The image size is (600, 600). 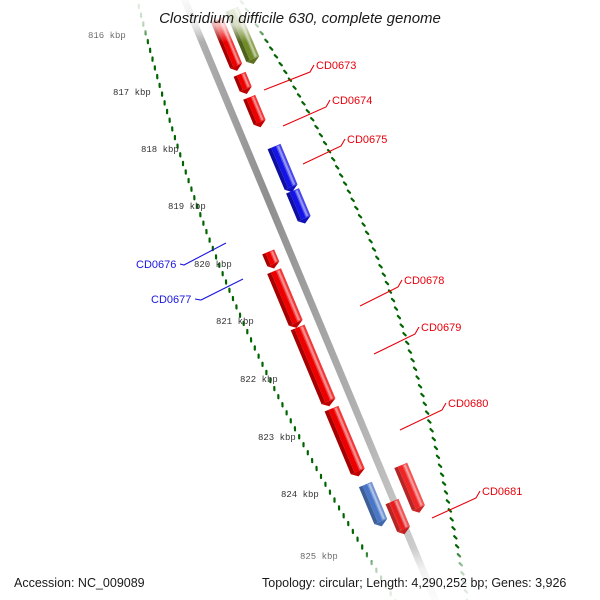 What do you see at coordinates (502, 492) in the screenshot?
I see `gene-label-cd0681: CD0681` at bounding box center [502, 492].